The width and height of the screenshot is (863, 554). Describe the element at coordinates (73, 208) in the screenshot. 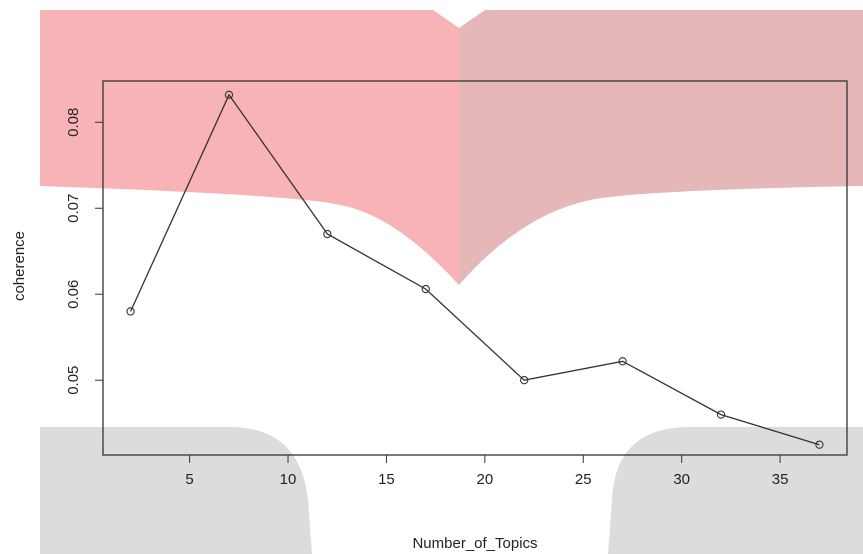

I see `y-tick-label: 0.07` at that location.